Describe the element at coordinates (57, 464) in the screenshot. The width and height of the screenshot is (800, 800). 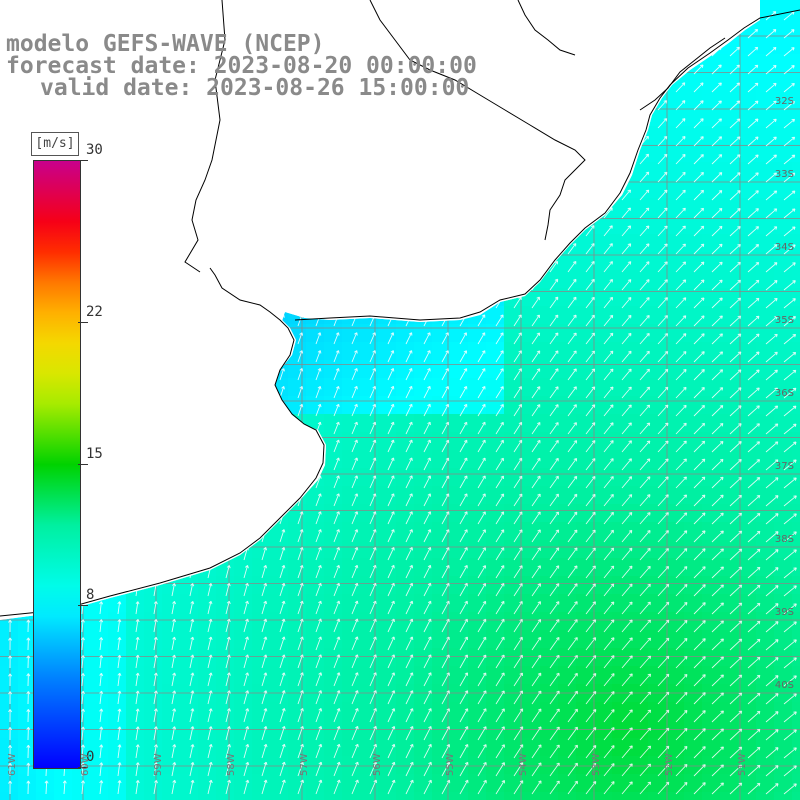
I see `colorbar` at that location.